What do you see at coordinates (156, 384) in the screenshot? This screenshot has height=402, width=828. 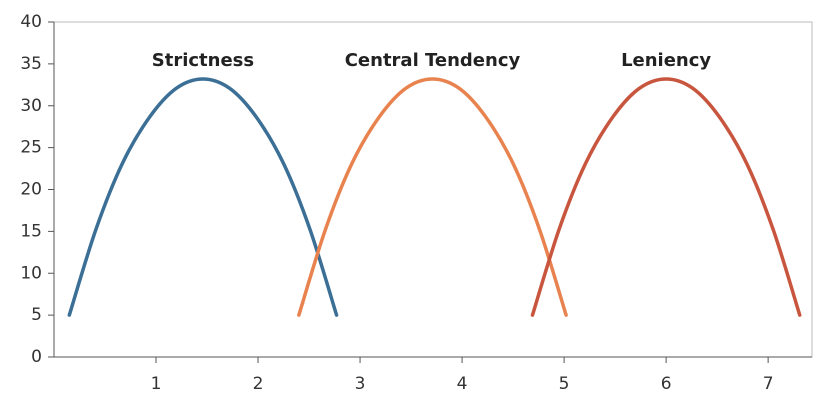 I see `x-tick-label: 1` at bounding box center [156, 384].